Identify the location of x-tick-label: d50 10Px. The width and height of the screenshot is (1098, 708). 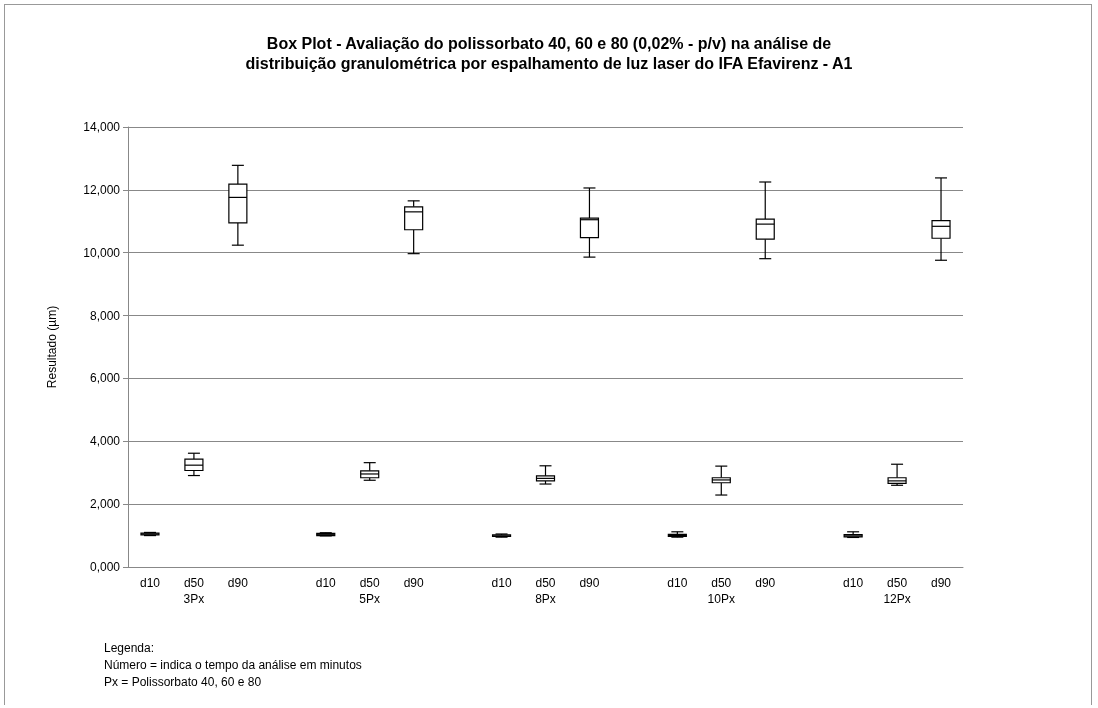
(721, 591).